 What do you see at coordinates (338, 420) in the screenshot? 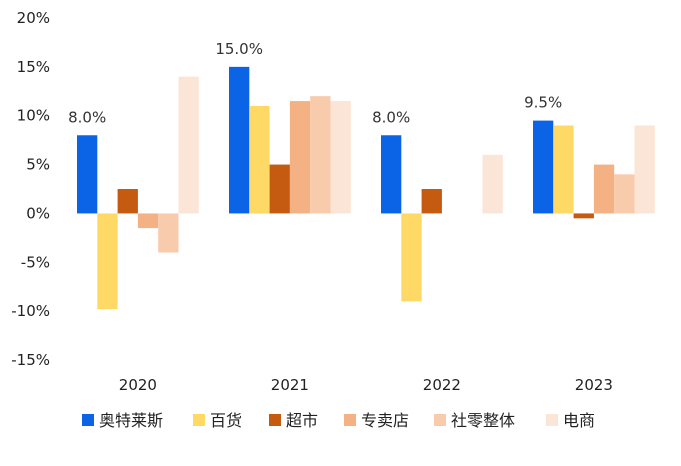
I see `legend: 奥特莱斯 百货 超市 专卖店 社零整体 电商` at bounding box center [338, 420].